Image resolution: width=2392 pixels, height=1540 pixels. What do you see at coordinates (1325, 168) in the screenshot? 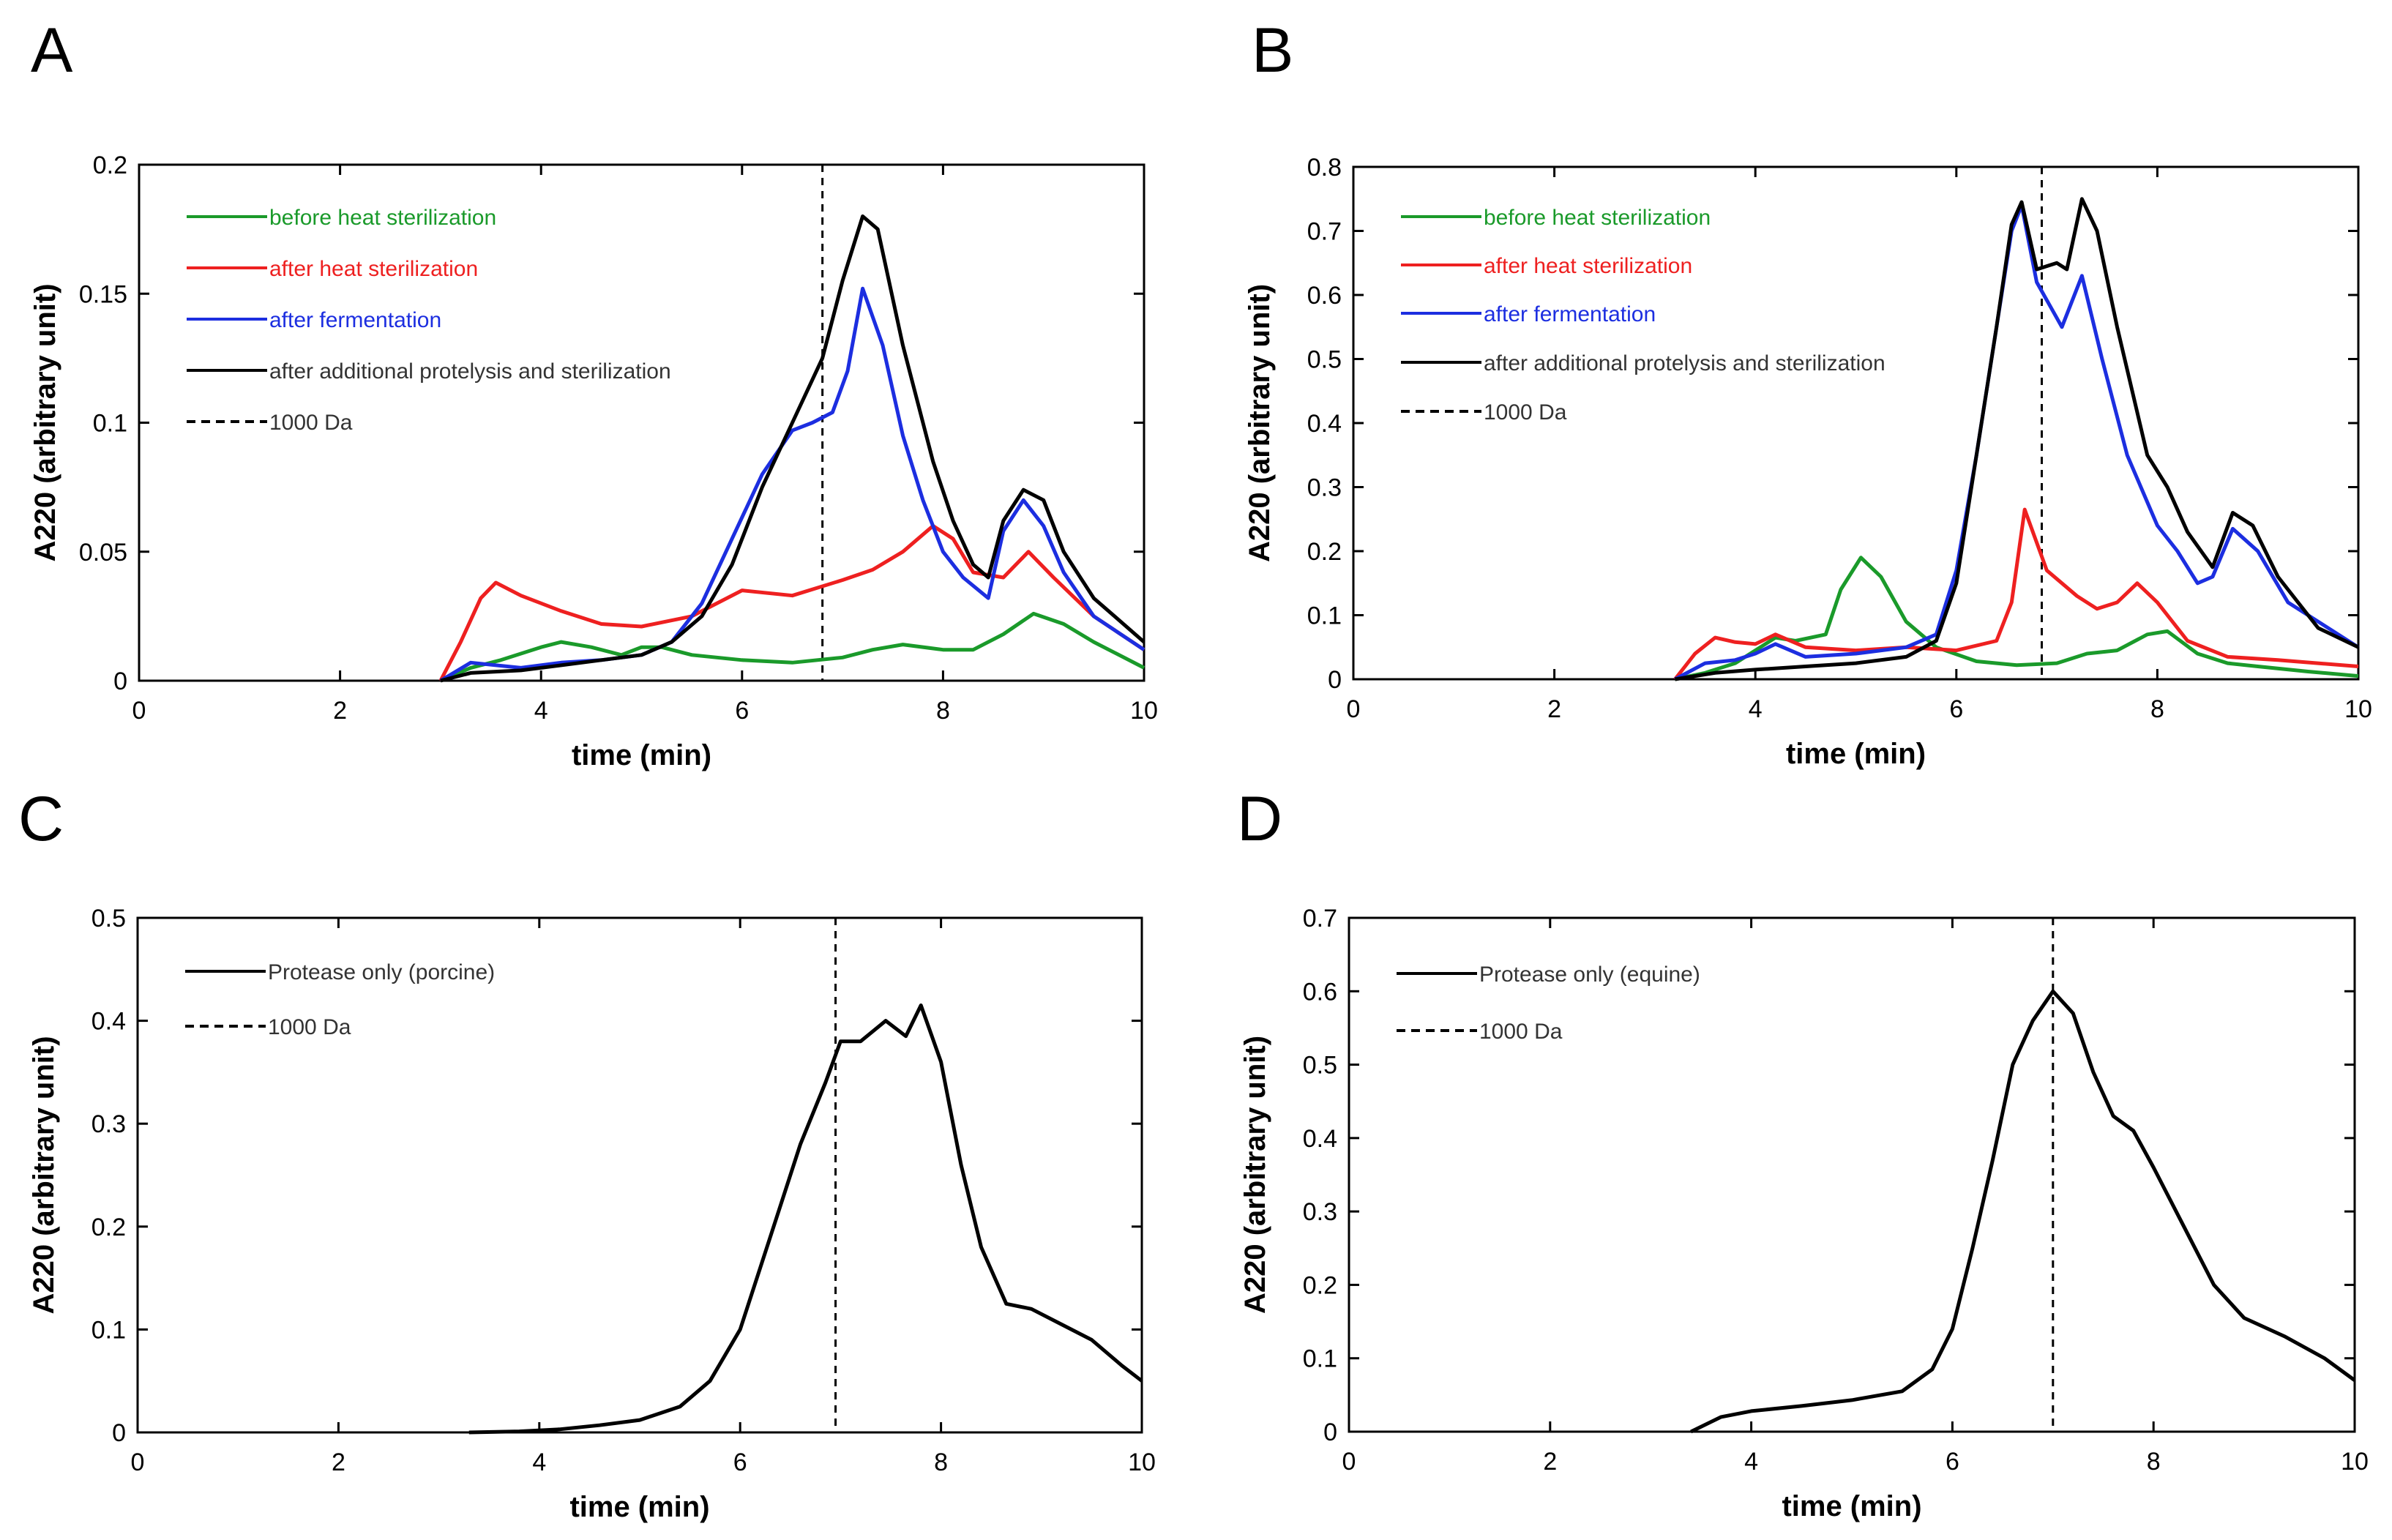
I see `y-tick-label: 0.8` at bounding box center [1325, 168].